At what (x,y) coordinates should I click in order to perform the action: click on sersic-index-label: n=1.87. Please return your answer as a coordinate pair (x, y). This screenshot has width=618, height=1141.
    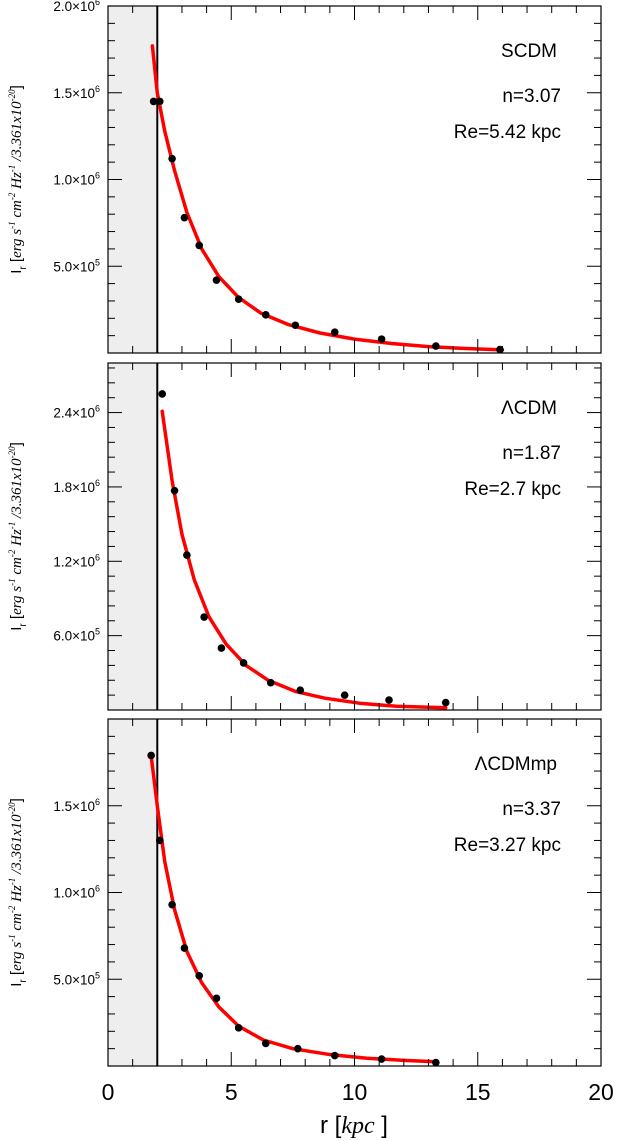
    Looking at the image, I should click on (531, 453).